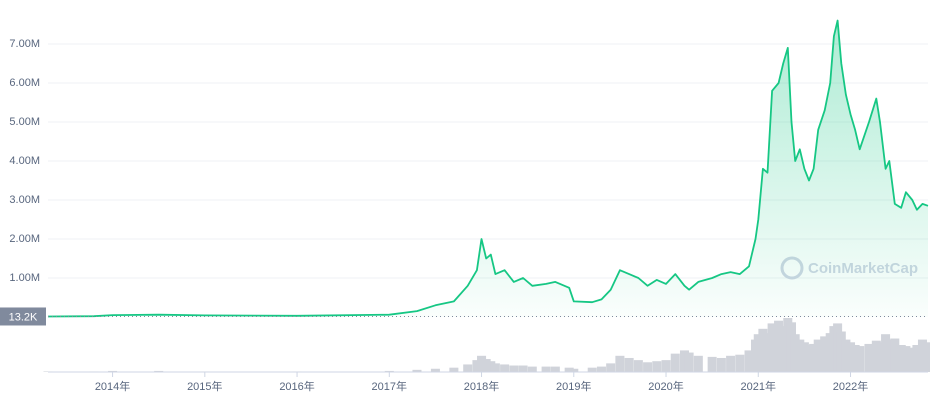 The width and height of the screenshot is (930, 400). What do you see at coordinates (24, 122) in the screenshot?
I see `y-tick-label: 5.00M` at bounding box center [24, 122].